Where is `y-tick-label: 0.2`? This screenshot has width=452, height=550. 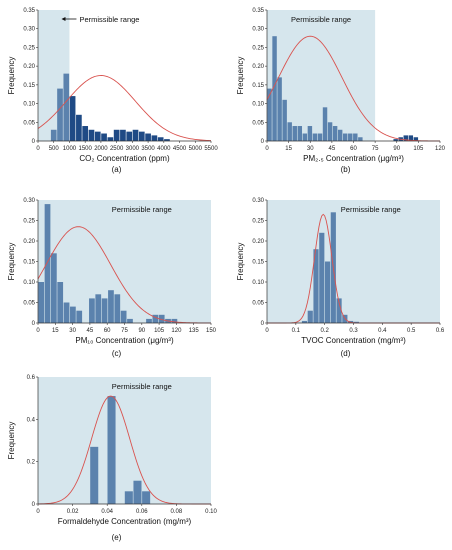 y-tick-label: 0.2 is located at coordinates (31, 463).